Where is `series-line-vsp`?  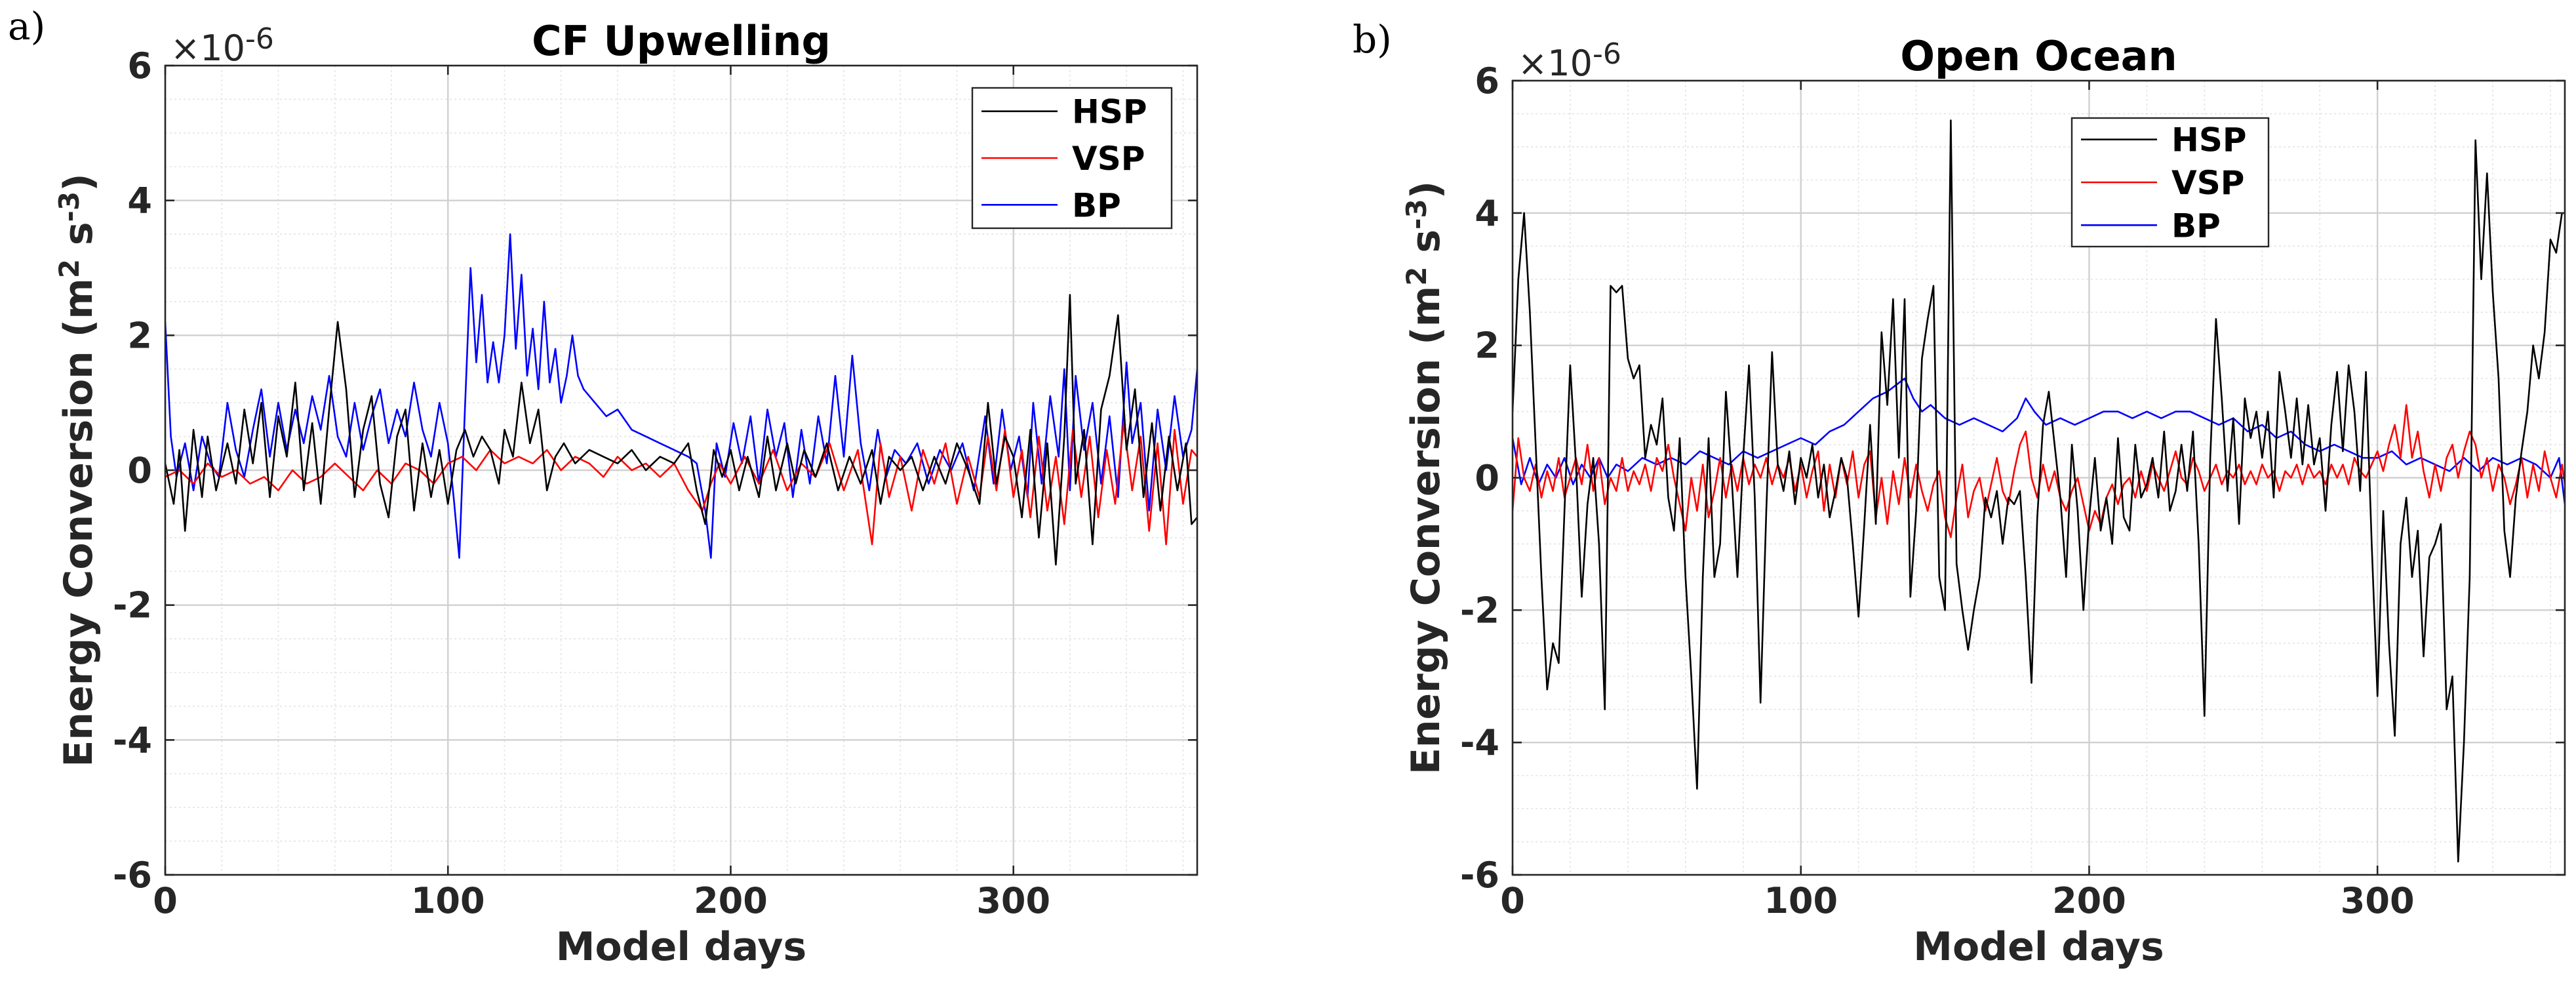 series-line-vsp is located at coordinates (681, 484).